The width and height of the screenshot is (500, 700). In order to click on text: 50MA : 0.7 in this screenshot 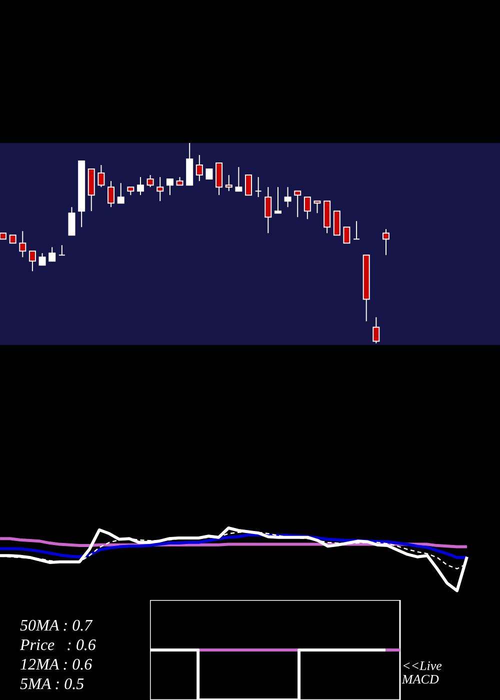, I will do `click(57, 626)`.